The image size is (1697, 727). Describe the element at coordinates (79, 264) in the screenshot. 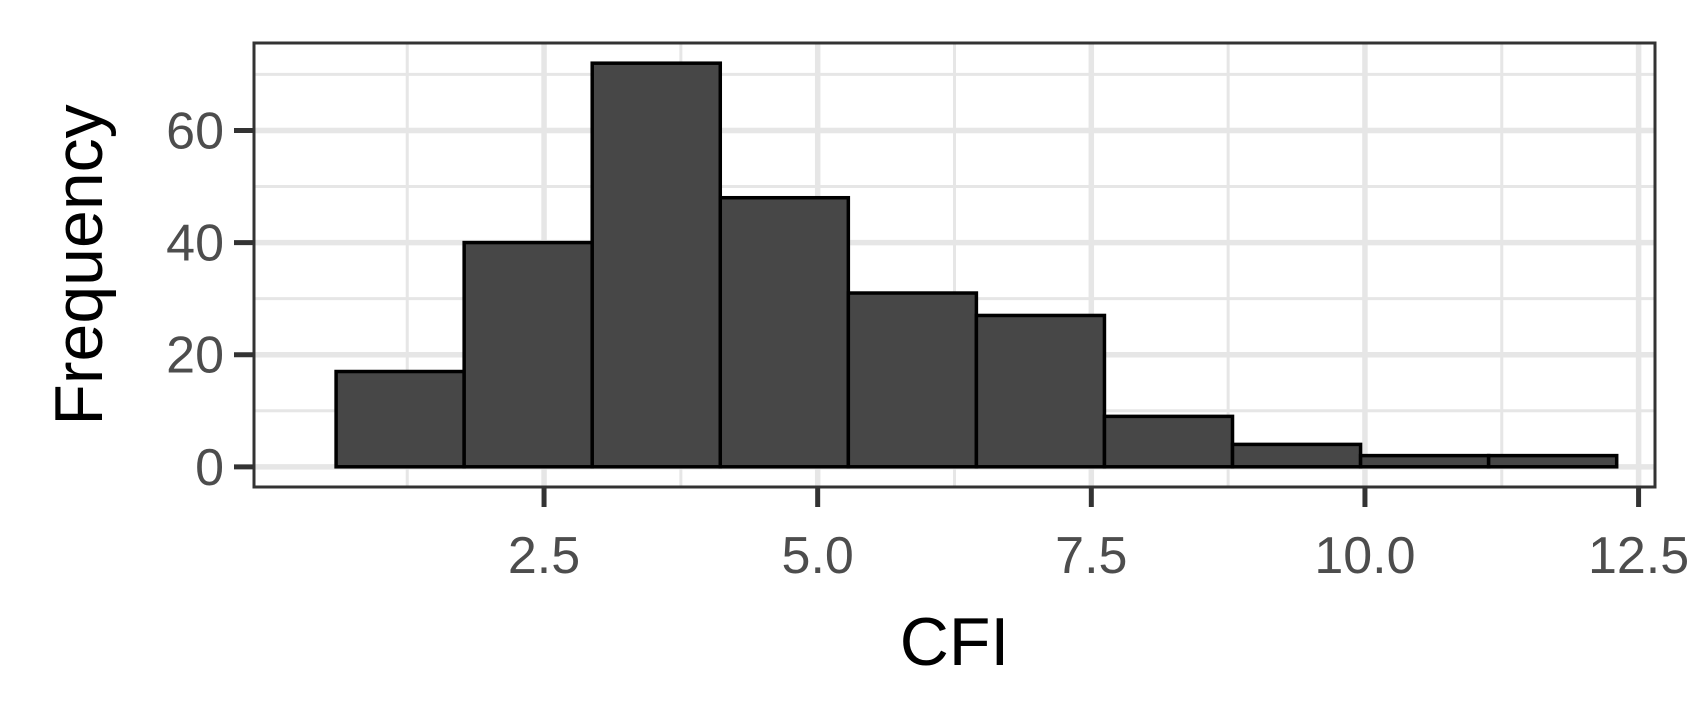

I see `y-axis-title: Frequency` at that location.